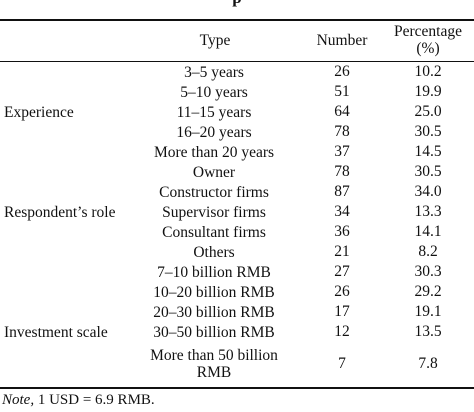 The width and height of the screenshot is (474, 412). I want to click on group-label-experience: Experience, so click(39, 112).